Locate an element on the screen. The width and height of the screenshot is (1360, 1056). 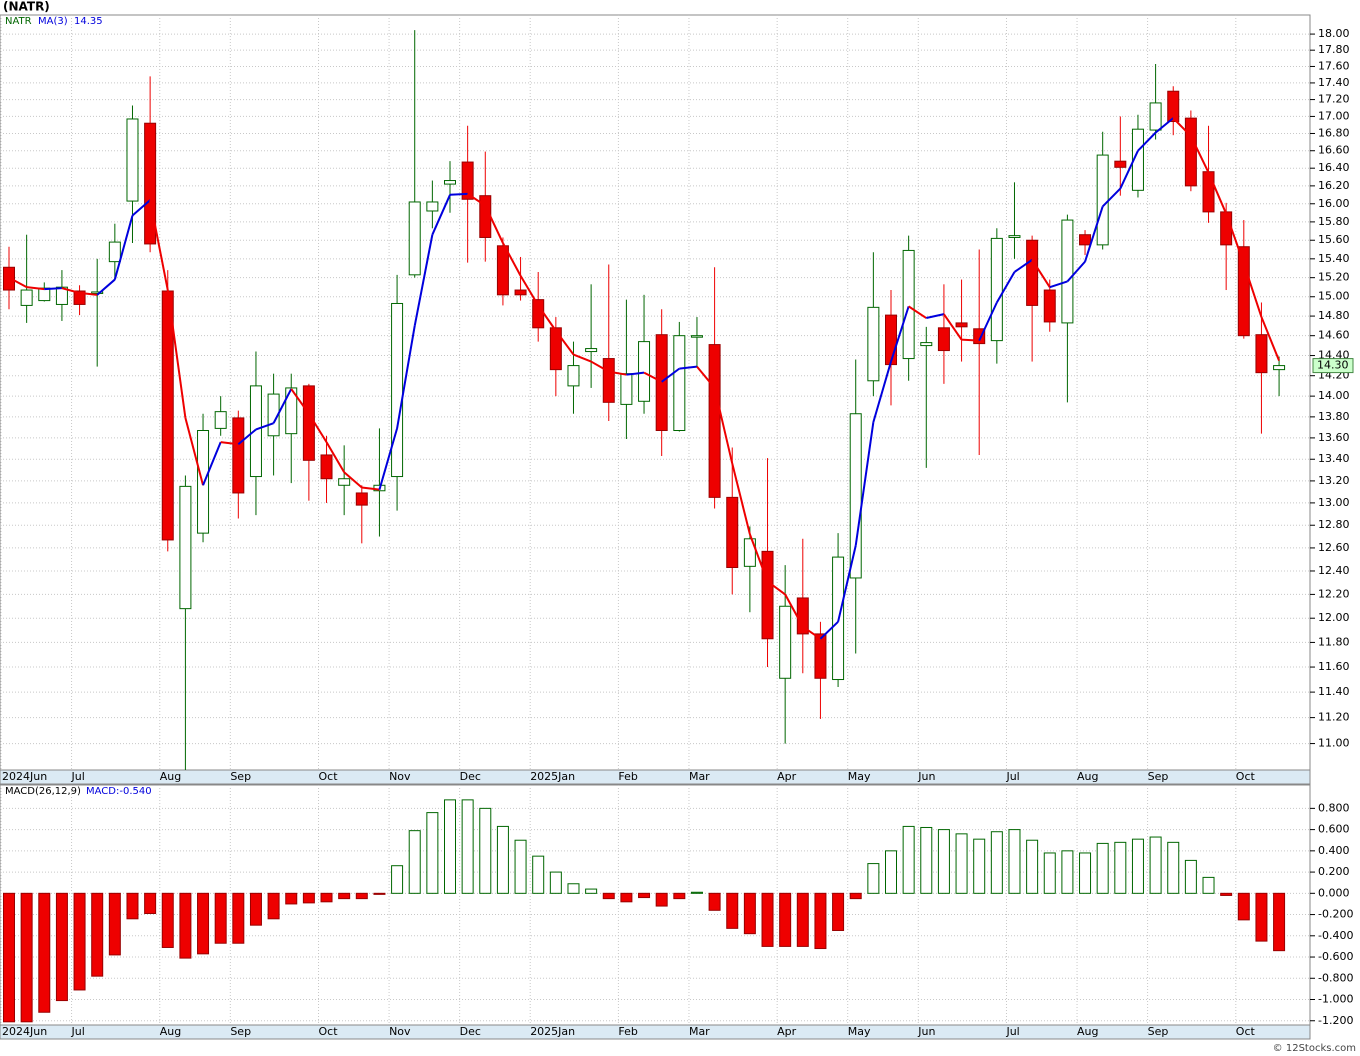
y-tick-label: -1.200 is located at coordinates (1335, 1020).